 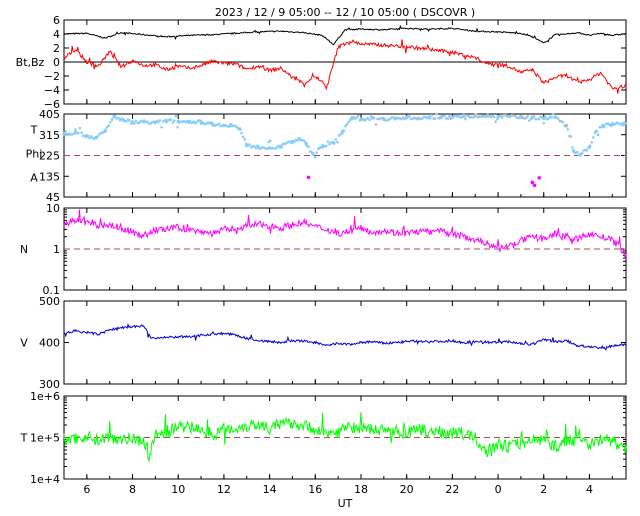 I want to click on x-tick-label: 18, so click(x=361, y=489).